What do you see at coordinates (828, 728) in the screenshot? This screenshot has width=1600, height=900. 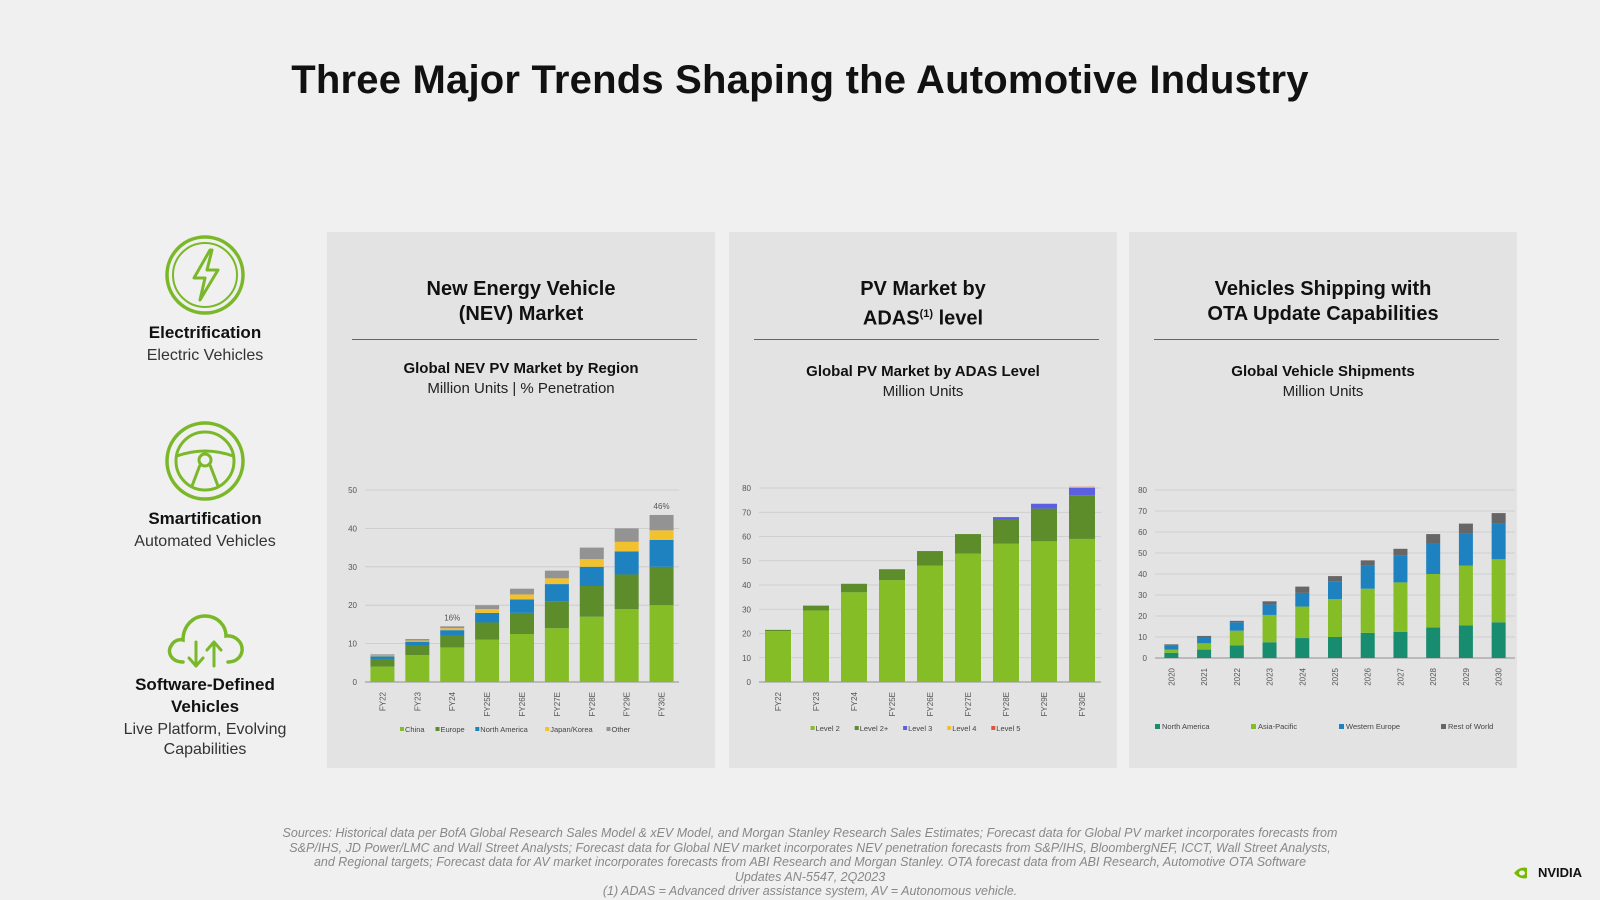 I see `legend-label: Level 2` at bounding box center [828, 728].